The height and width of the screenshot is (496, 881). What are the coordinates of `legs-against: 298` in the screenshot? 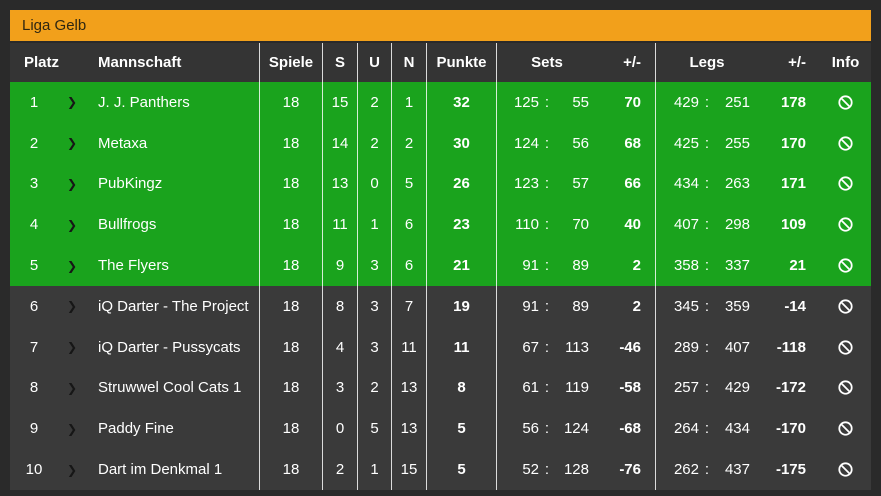 It's located at (737, 225).